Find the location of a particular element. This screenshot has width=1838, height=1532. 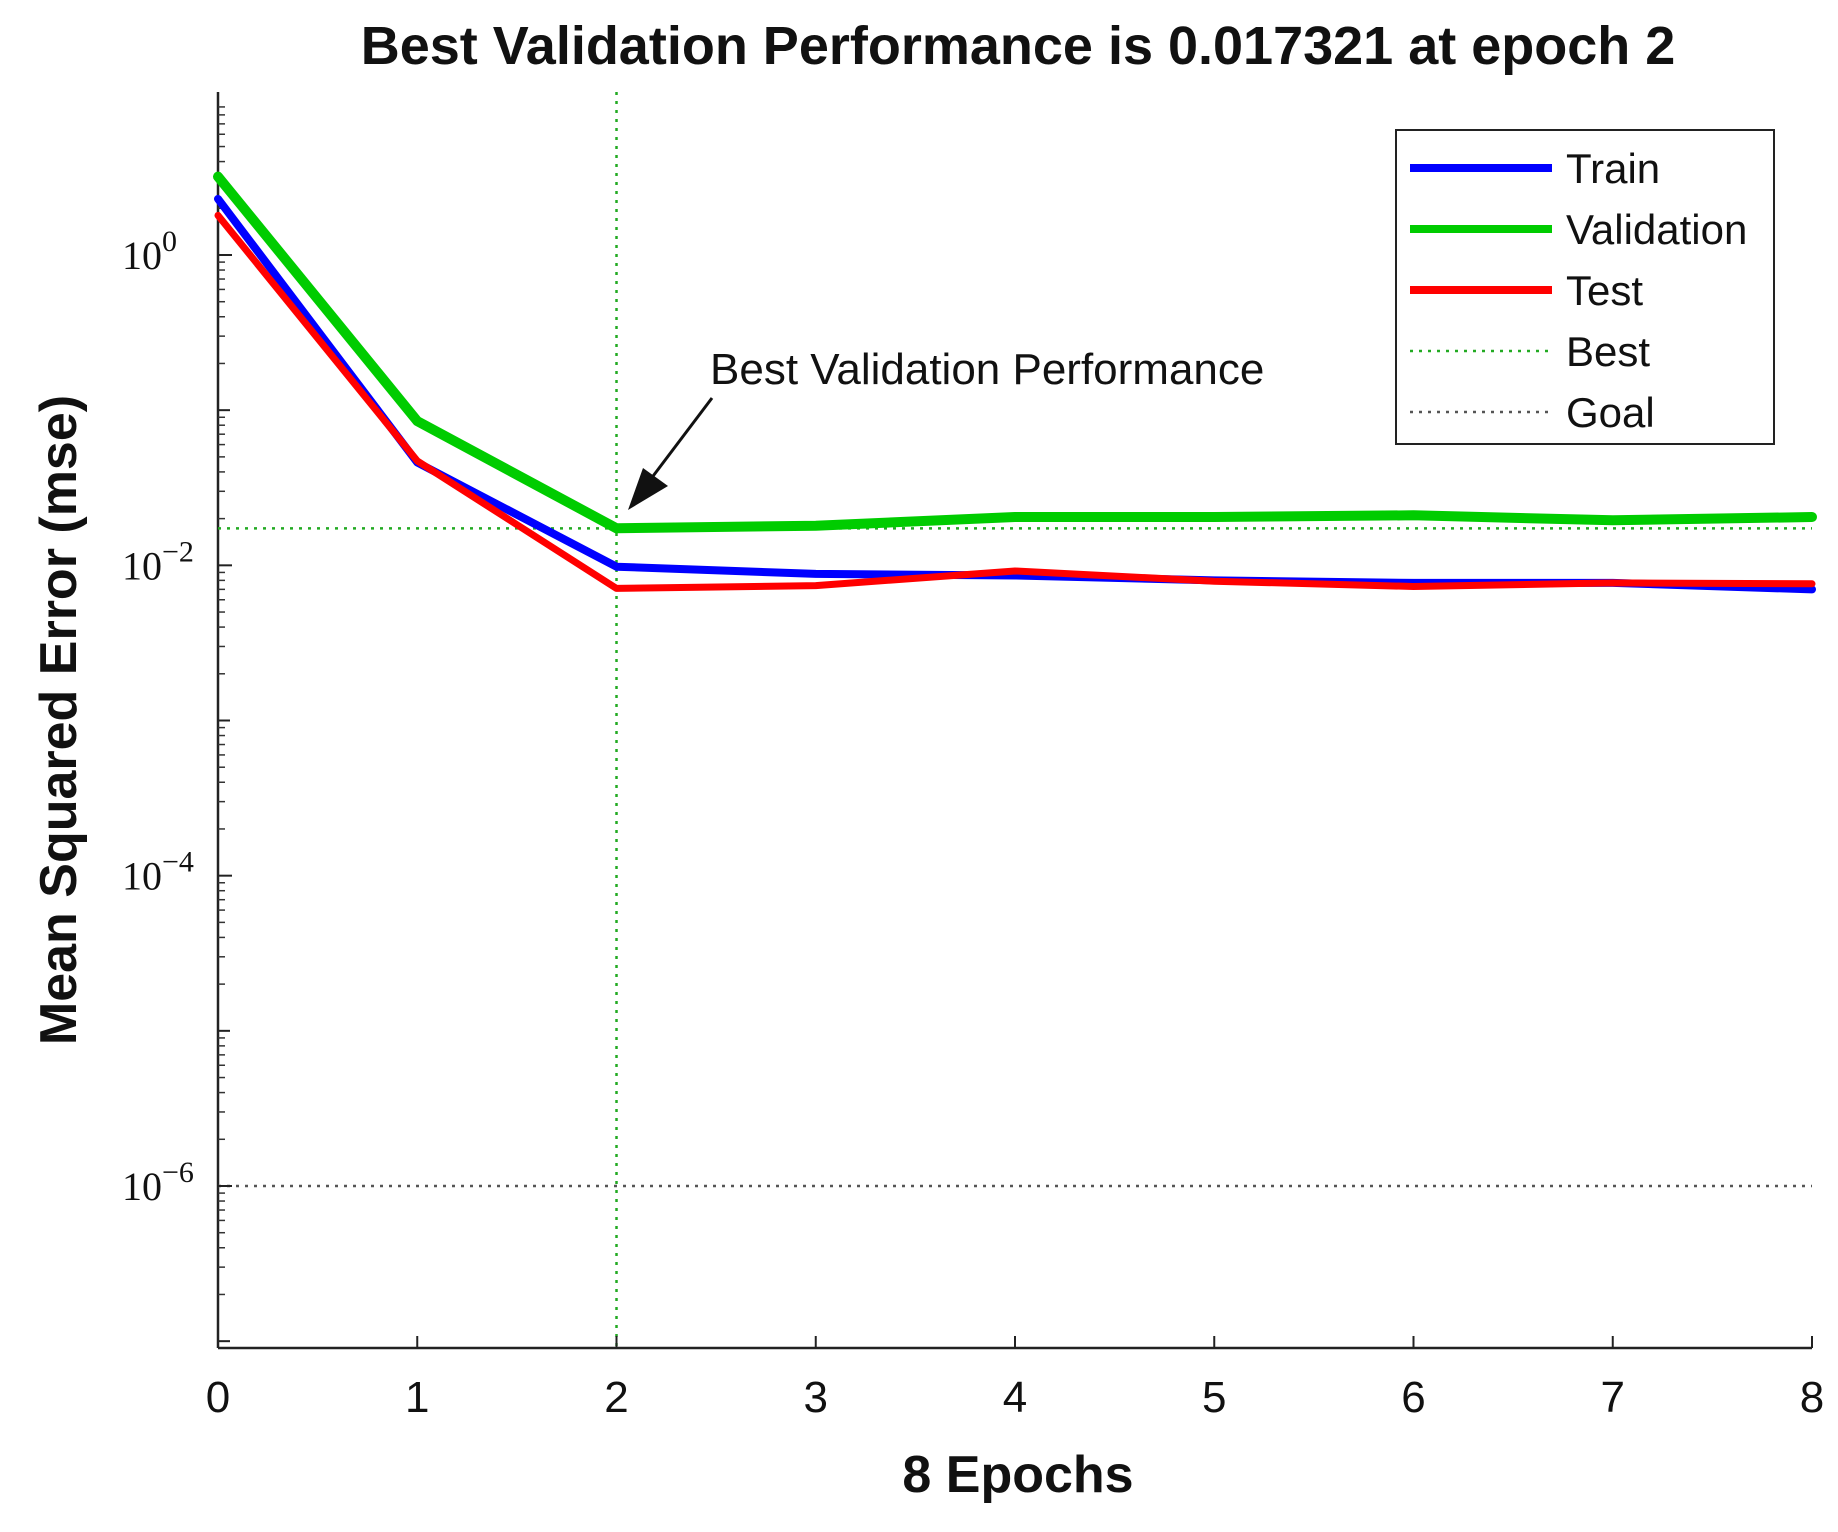

x-tick-label: 4 is located at coordinates (1015, 1397).